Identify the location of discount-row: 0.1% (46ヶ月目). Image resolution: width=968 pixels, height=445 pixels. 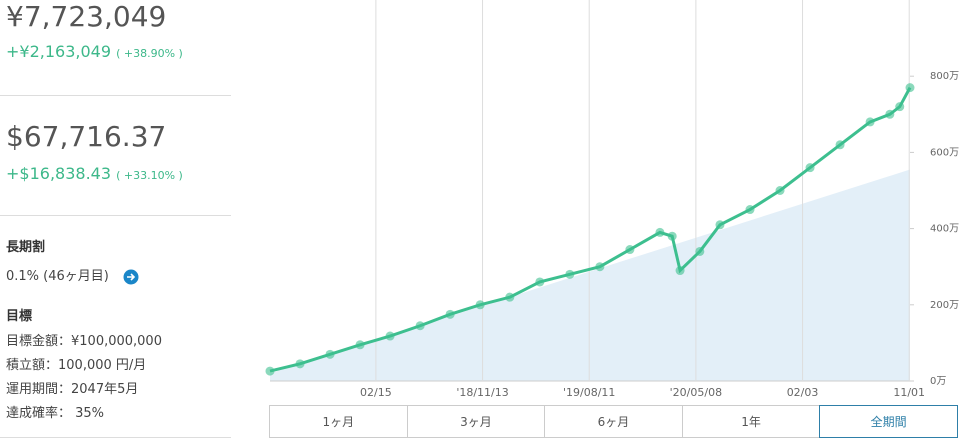
(72, 275).